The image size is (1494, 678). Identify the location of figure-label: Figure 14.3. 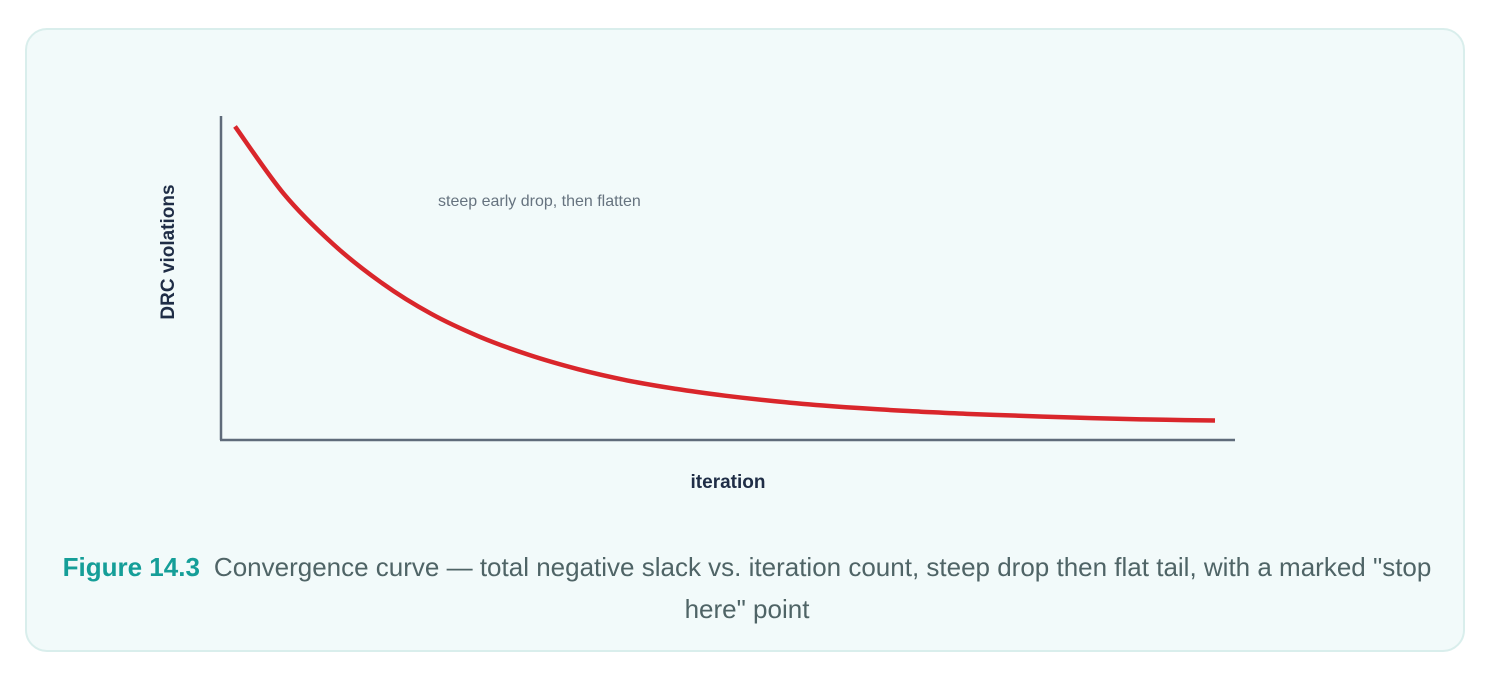
(131, 567).